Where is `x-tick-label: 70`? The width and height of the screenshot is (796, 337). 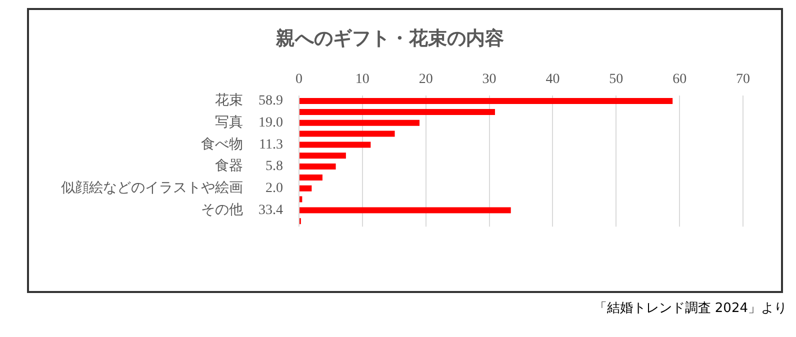 x-tick-label: 70 is located at coordinates (743, 79).